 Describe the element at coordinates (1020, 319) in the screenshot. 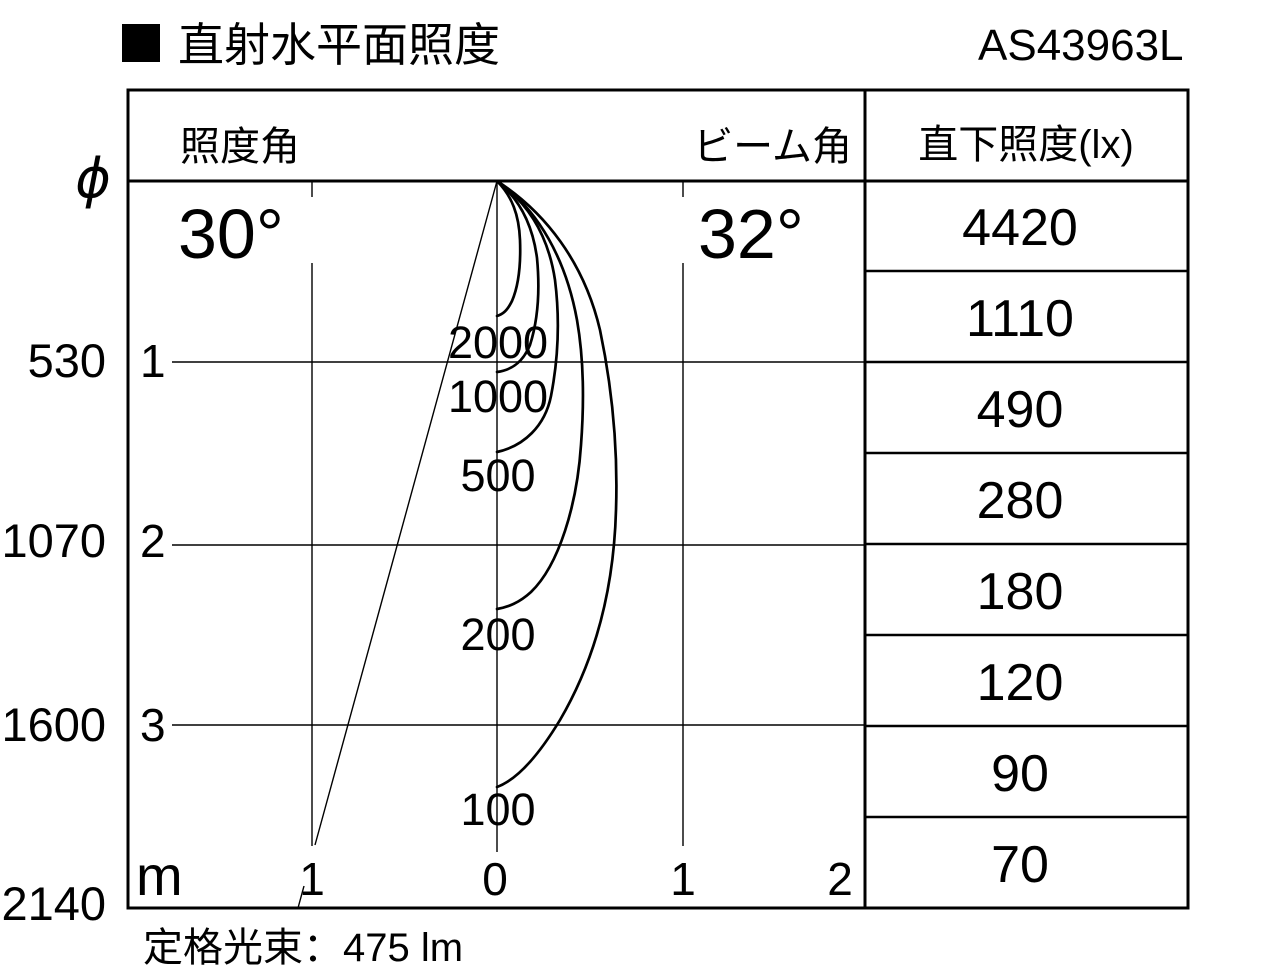

I see `table-value-row2: 1110` at that location.